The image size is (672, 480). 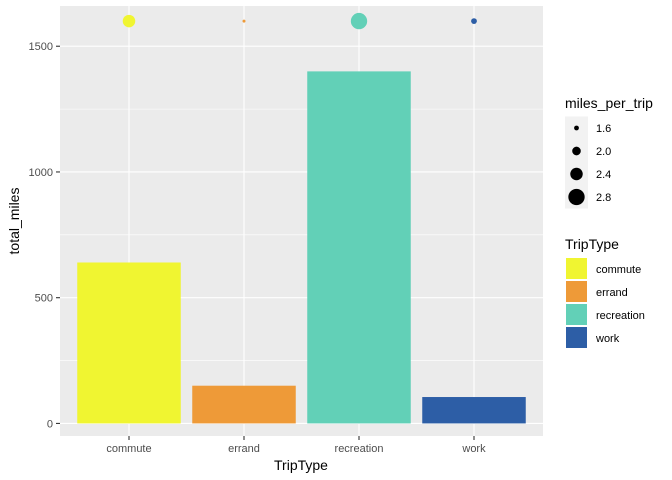 I want to click on y-tick-label: 1000, so click(x=41, y=173).